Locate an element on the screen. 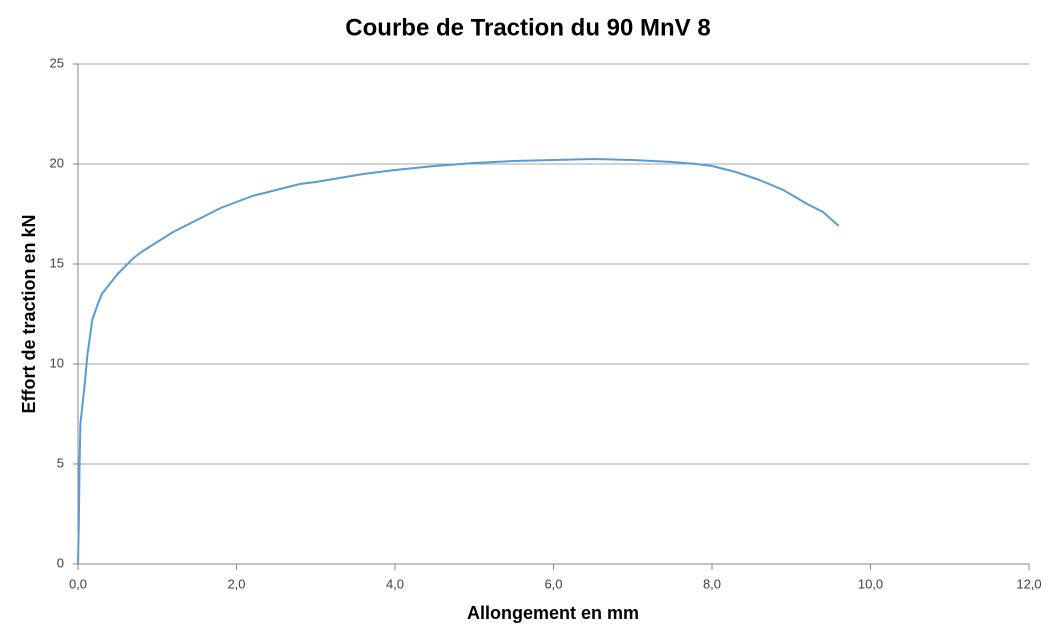 The image size is (1057, 643). x-tick-label: 12,0 is located at coordinates (1028, 583).